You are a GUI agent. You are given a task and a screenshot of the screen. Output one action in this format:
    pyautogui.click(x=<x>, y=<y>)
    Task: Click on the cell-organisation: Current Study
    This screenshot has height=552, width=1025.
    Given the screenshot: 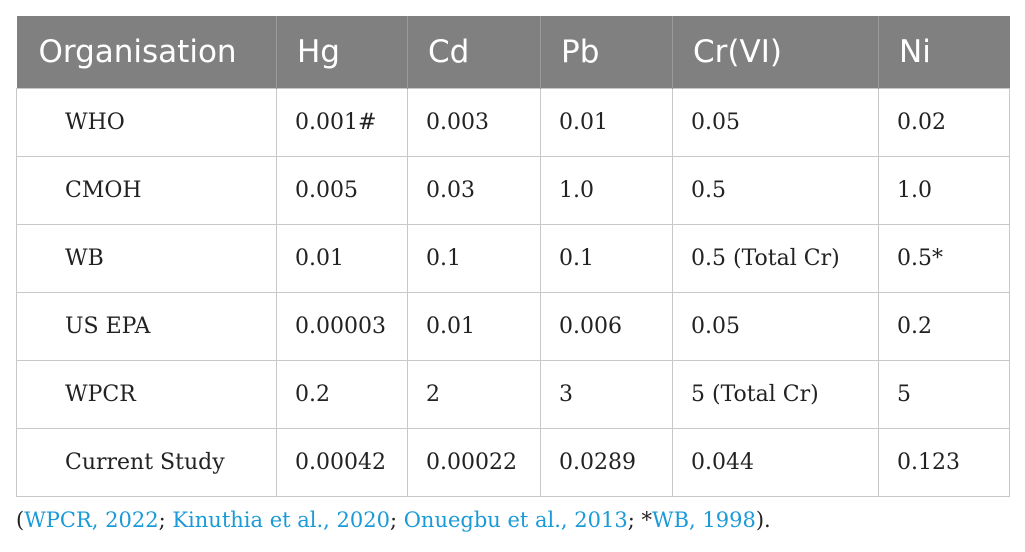 What is the action you would take?
    pyautogui.click(x=146, y=462)
    